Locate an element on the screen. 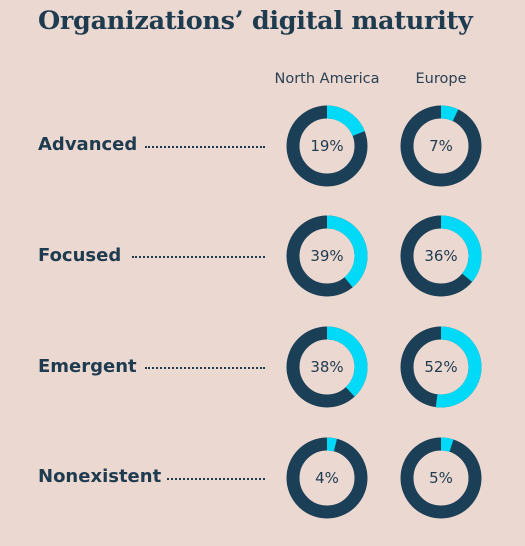 The width and height of the screenshot is (525, 546). donut-segment-nonexistent-europe is located at coordinates (441, 478).